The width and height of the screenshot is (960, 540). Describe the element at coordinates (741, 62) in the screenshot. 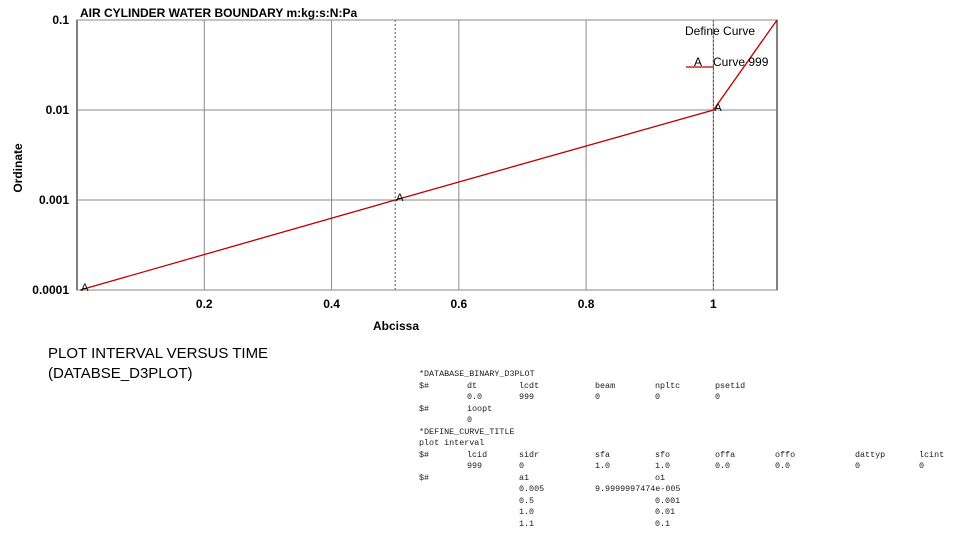

I see `legend-entry-label: Curve 999` at that location.